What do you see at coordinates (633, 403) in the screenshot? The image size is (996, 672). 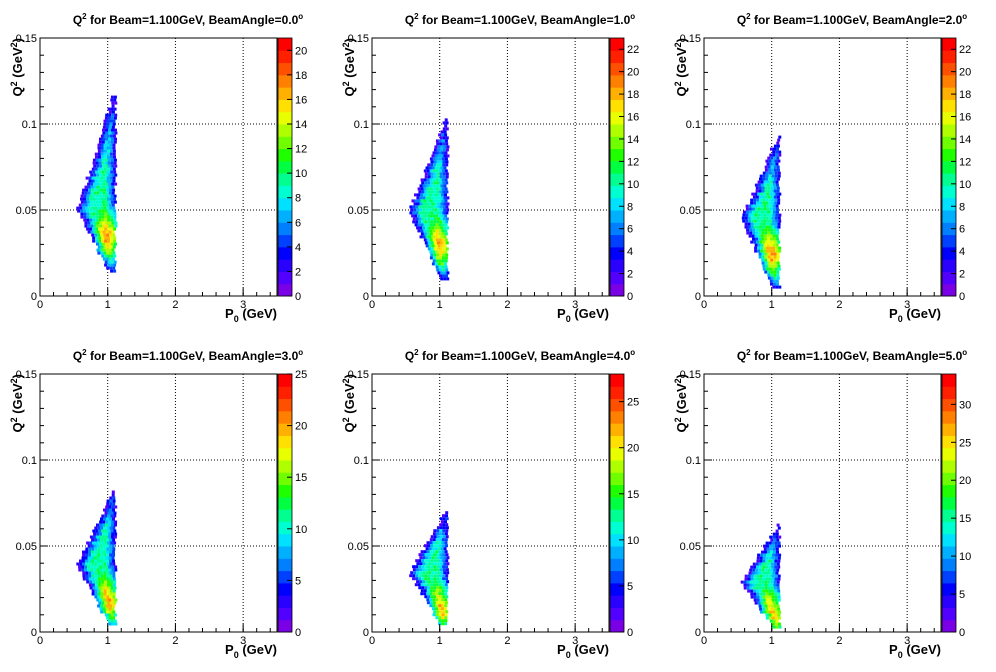 I see `color-bar-tick-label: 25` at bounding box center [633, 403].